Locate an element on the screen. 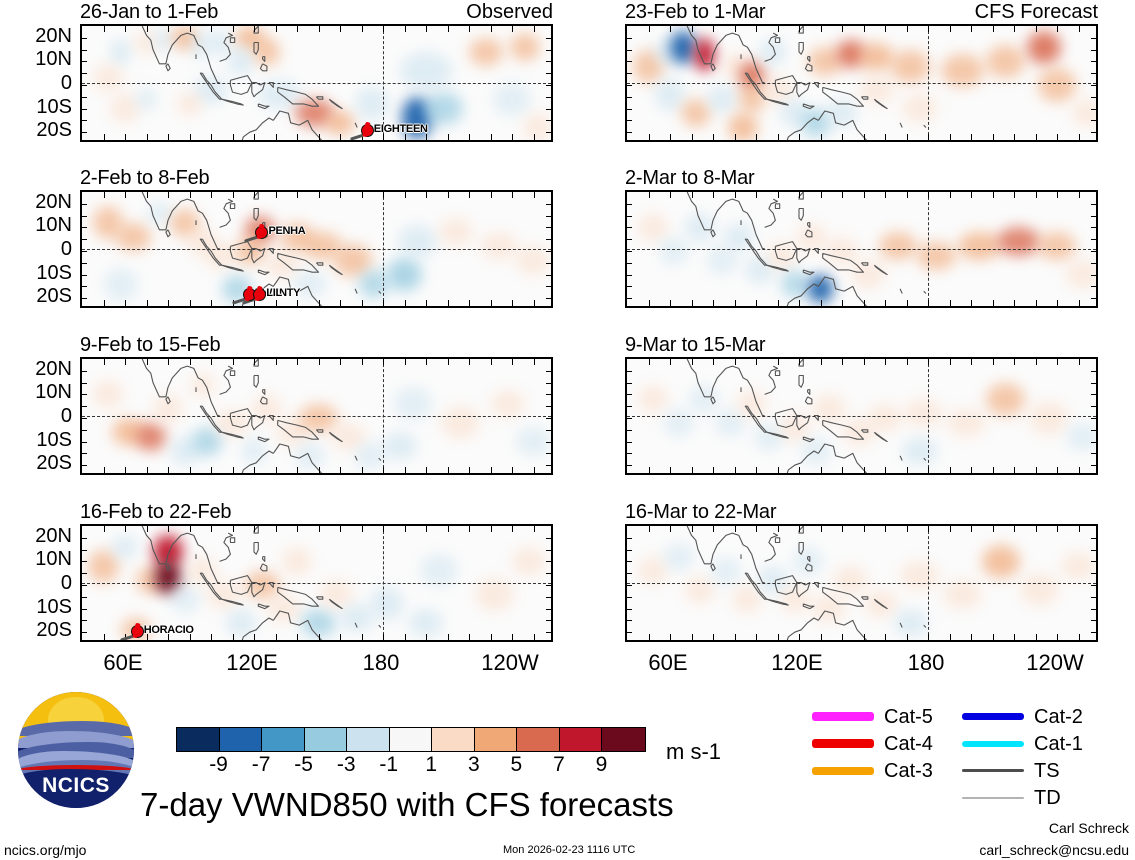 Image resolution: width=1135 pixels, height=860 pixels. panel-5: 23-Feb to 1-Mar CFS Forecast is located at coordinates (861, 75).